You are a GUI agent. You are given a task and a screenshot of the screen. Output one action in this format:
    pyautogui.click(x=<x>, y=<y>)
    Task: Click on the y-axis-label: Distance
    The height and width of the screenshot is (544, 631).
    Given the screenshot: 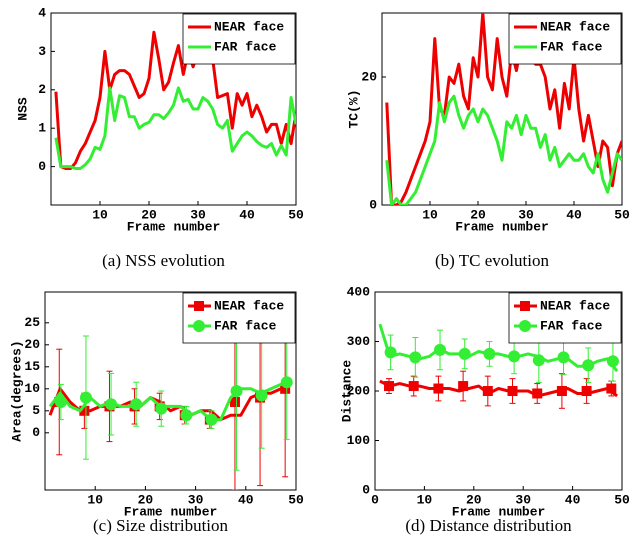 What is the action you would take?
    pyautogui.click(x=346, y=391)
    